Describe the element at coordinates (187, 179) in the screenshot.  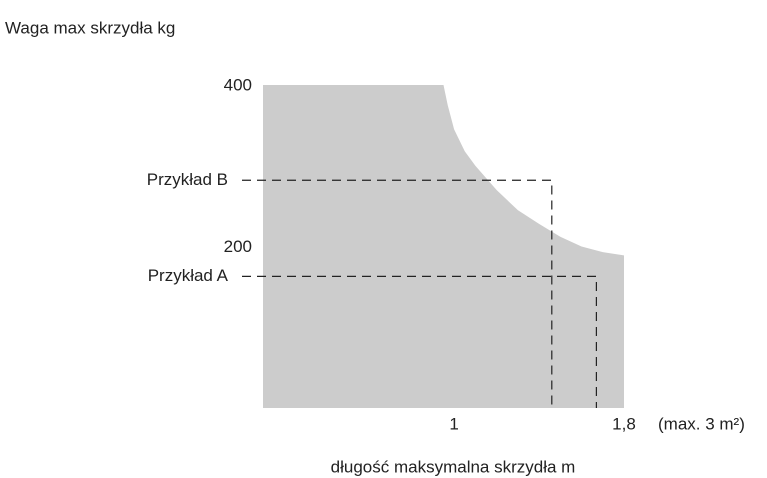
I see `example-label: Przykład B` at that location.